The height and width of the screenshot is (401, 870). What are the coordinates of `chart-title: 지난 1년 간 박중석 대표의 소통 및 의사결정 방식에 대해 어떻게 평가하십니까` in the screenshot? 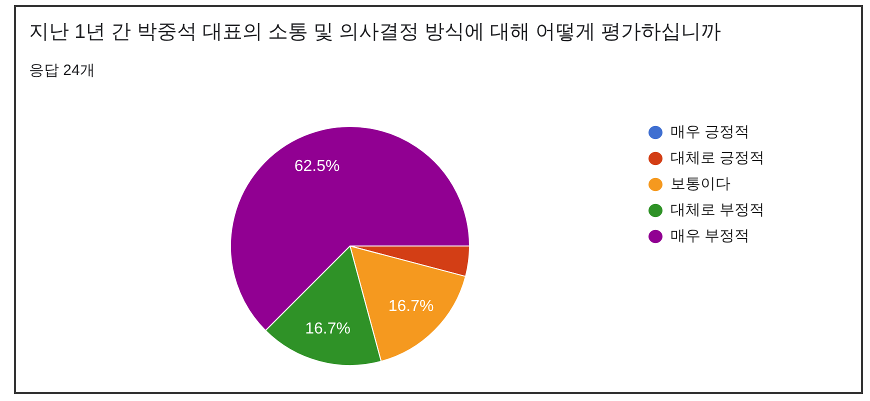 It's located at (375, 32).